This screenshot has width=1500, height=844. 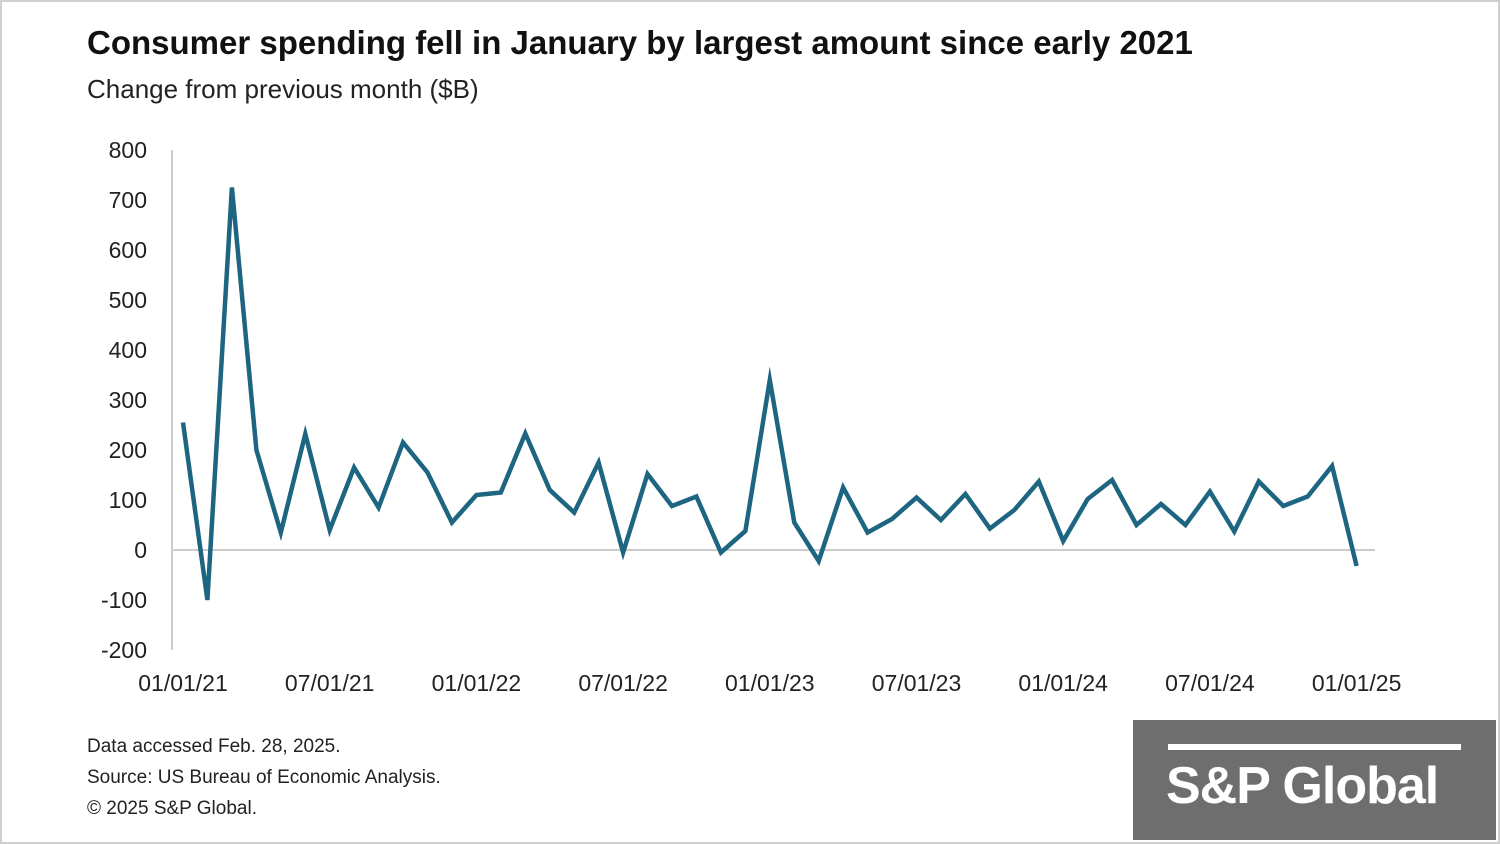 What do you see at coordinates (770, 683) in the screenshot?
I see `x-tick-label: 01/01/23` at bounding box center [770, 683].